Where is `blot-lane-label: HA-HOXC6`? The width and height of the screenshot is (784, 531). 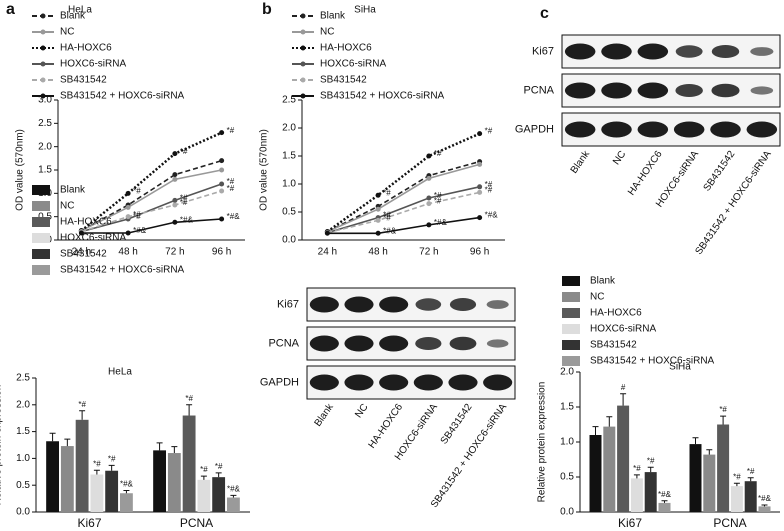 blot-lane-label: HA-HOXC6 is located at coordinates (645, 173).